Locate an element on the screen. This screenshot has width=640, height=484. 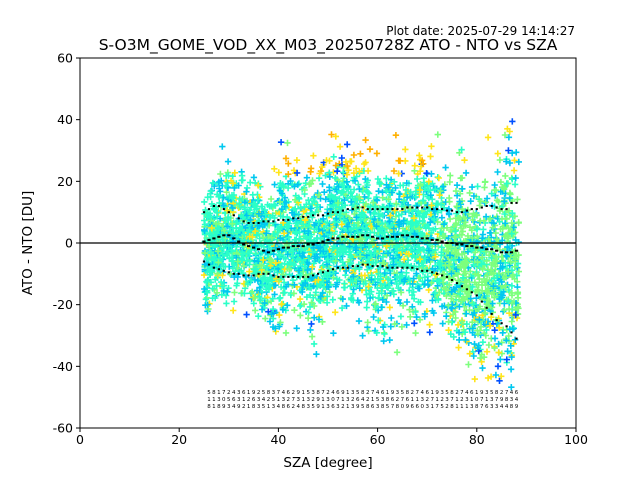
count-label: 6 is located at coordinates (383, 393).